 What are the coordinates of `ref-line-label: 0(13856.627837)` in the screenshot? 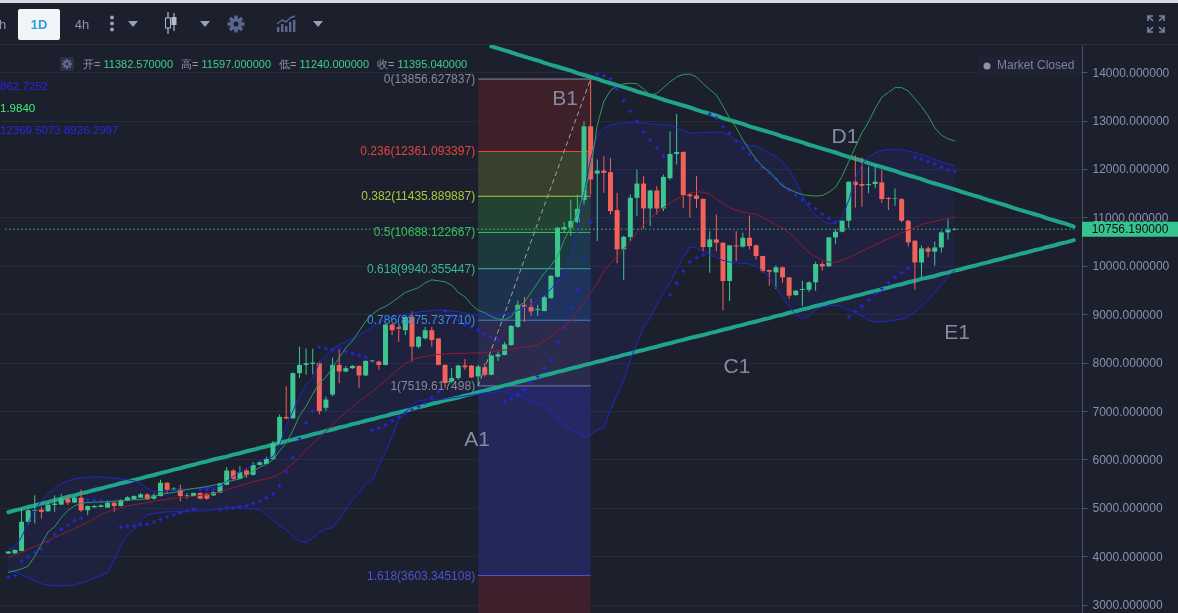 It's located at (429, 79).